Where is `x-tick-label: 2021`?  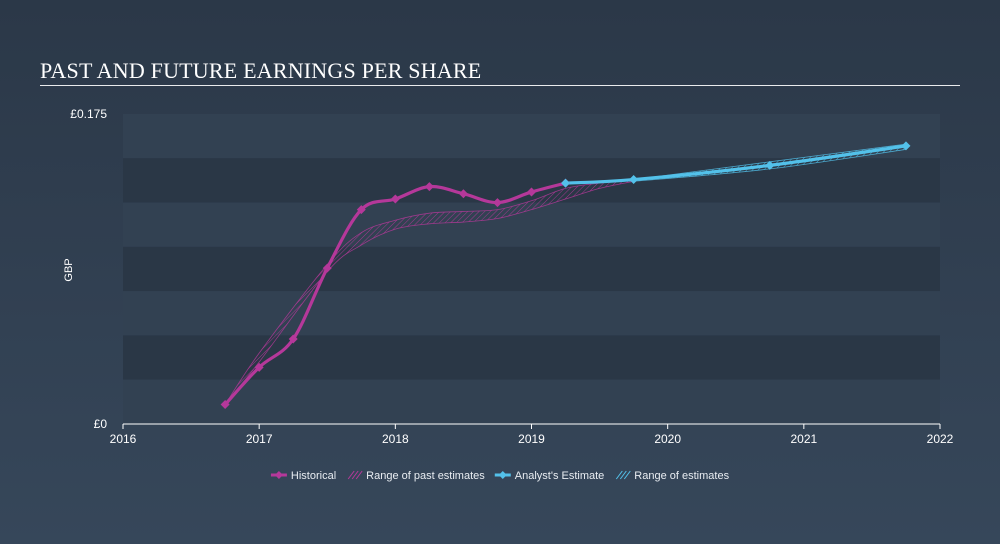 x-tick-label: 2021 is located at coordinates (803, 439).